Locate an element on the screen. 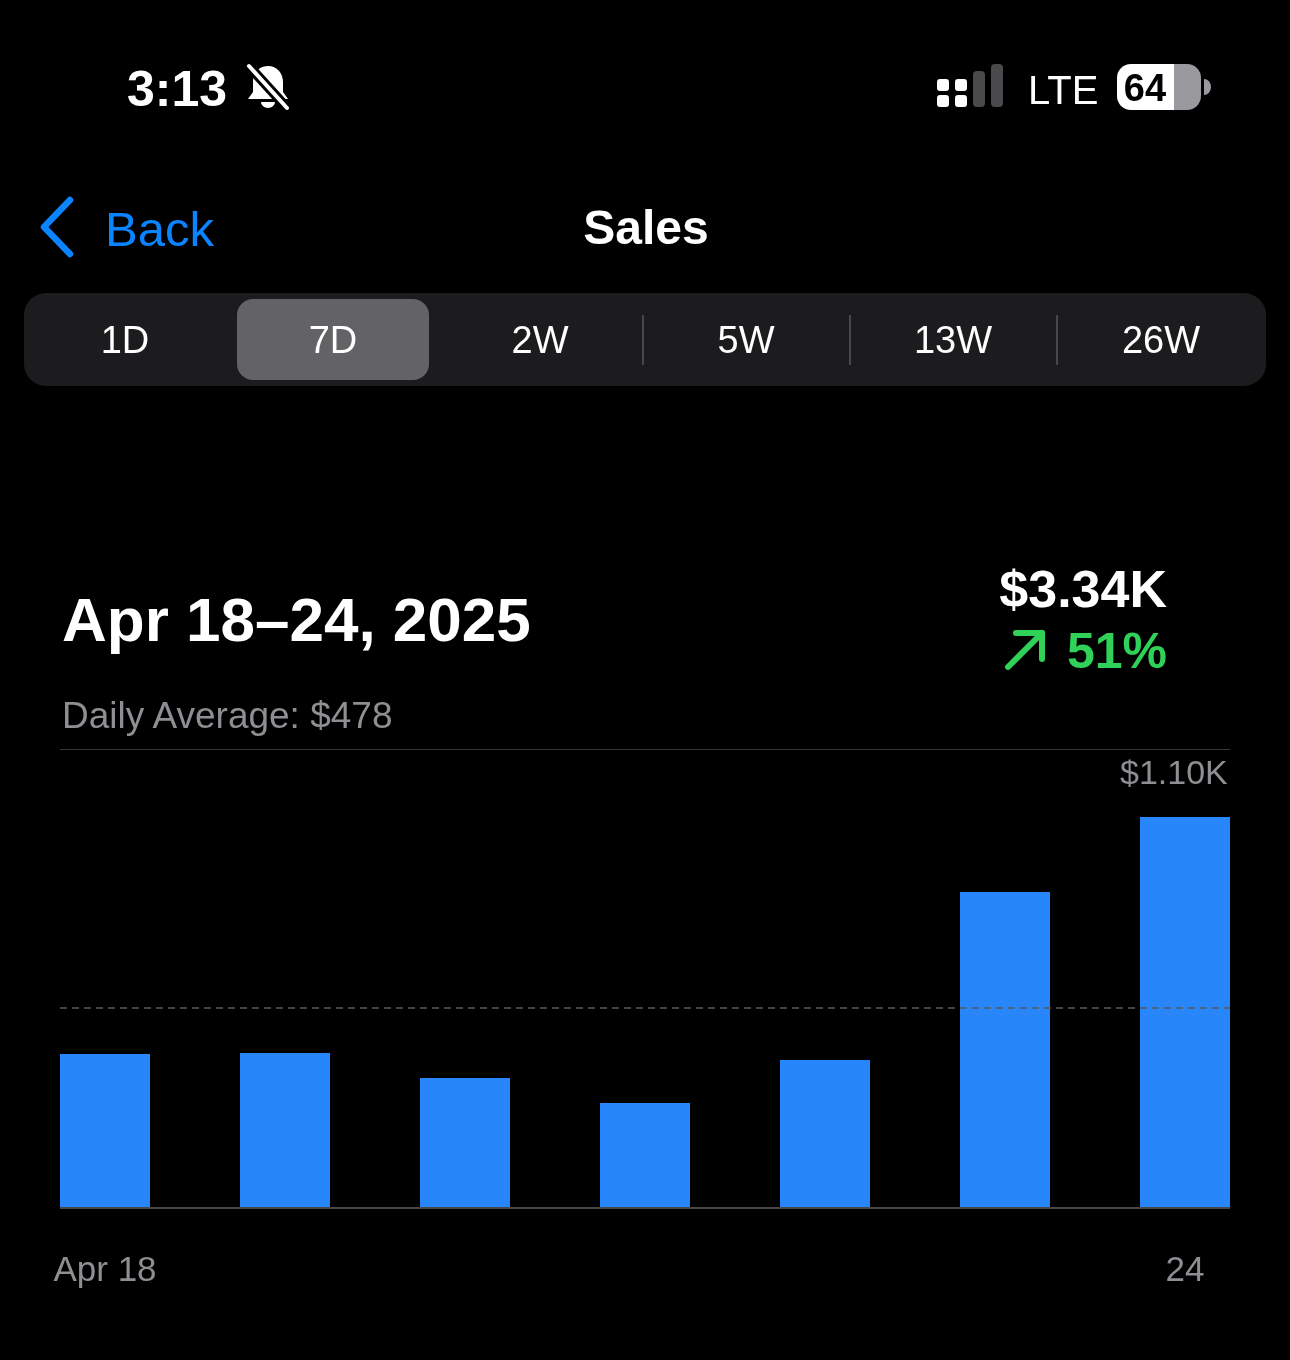 Image resolution: width=1290 pixels, height=1360 pixels. text: $3.34K is located at coordinates (1083, 588).